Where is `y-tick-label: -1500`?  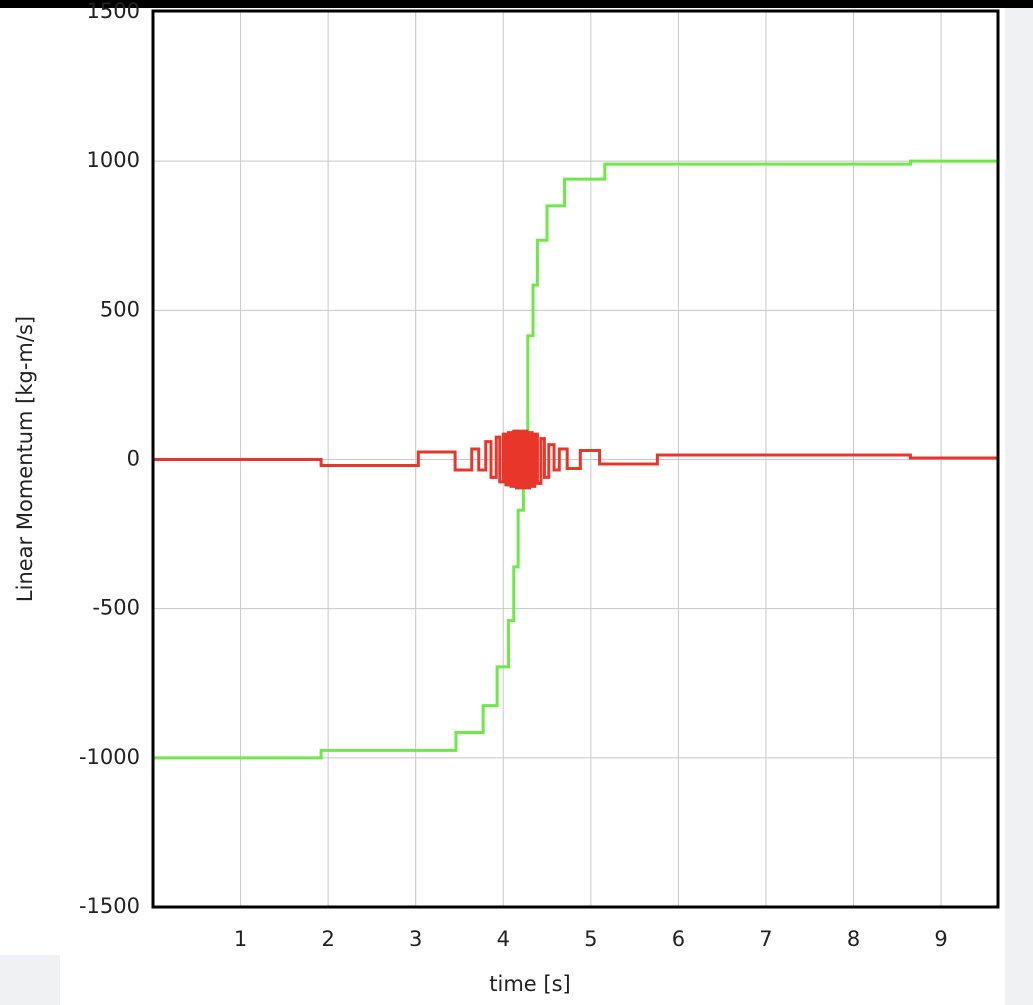 y-tick-label: -1500 is located at coordinates (109, 906).